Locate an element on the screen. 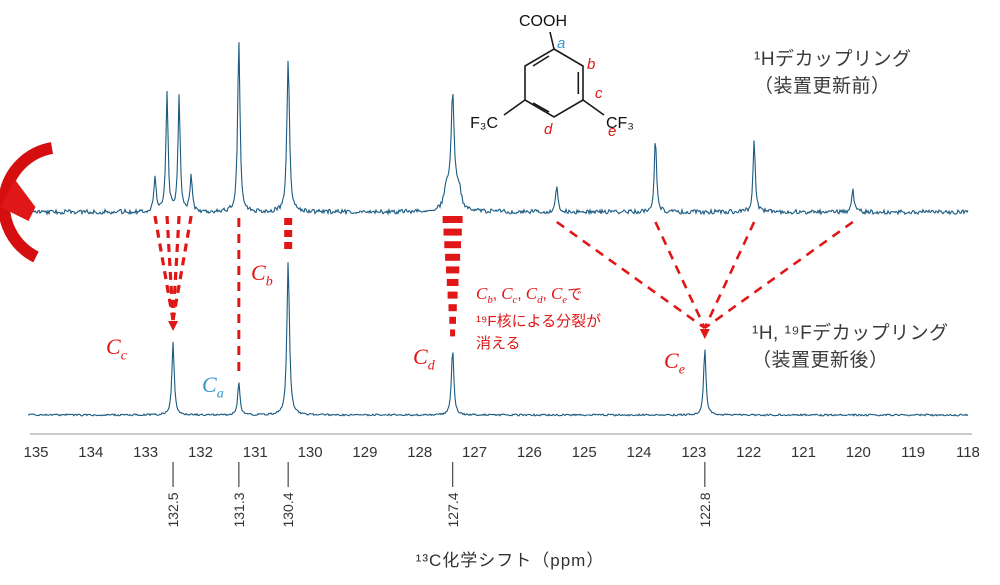 The image size is (1000, 585). title-after-update: ¹H, ¹⁹Fデカップリング （装置更新後） is located at coordinates (850, 347).